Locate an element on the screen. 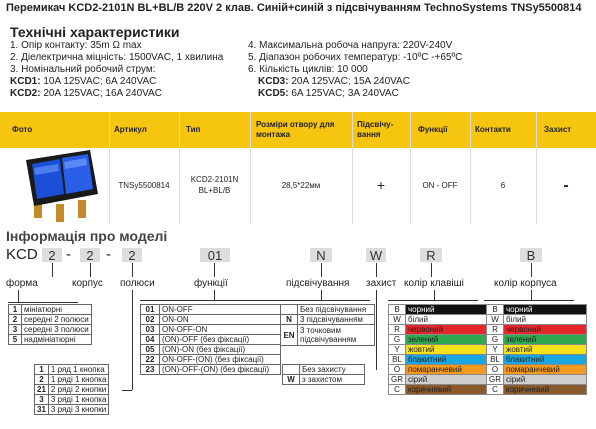 This screenshot has height=429, width=596. header-protection: Захист is located at coordinates (558, 129).